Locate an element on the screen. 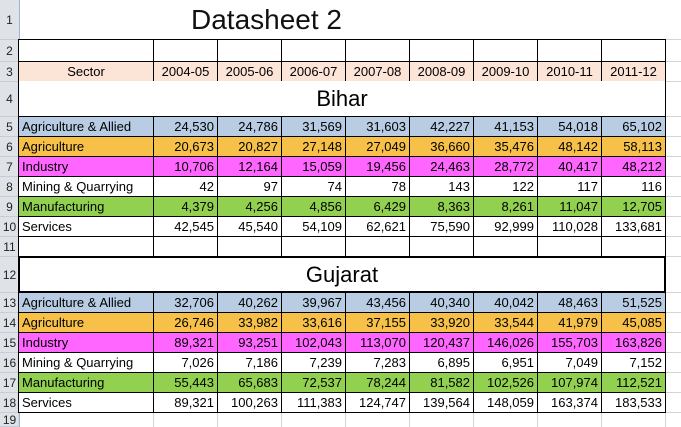 This screenshot has height=427, width=681. row-number: 18 is located at coordinates (9, 403).